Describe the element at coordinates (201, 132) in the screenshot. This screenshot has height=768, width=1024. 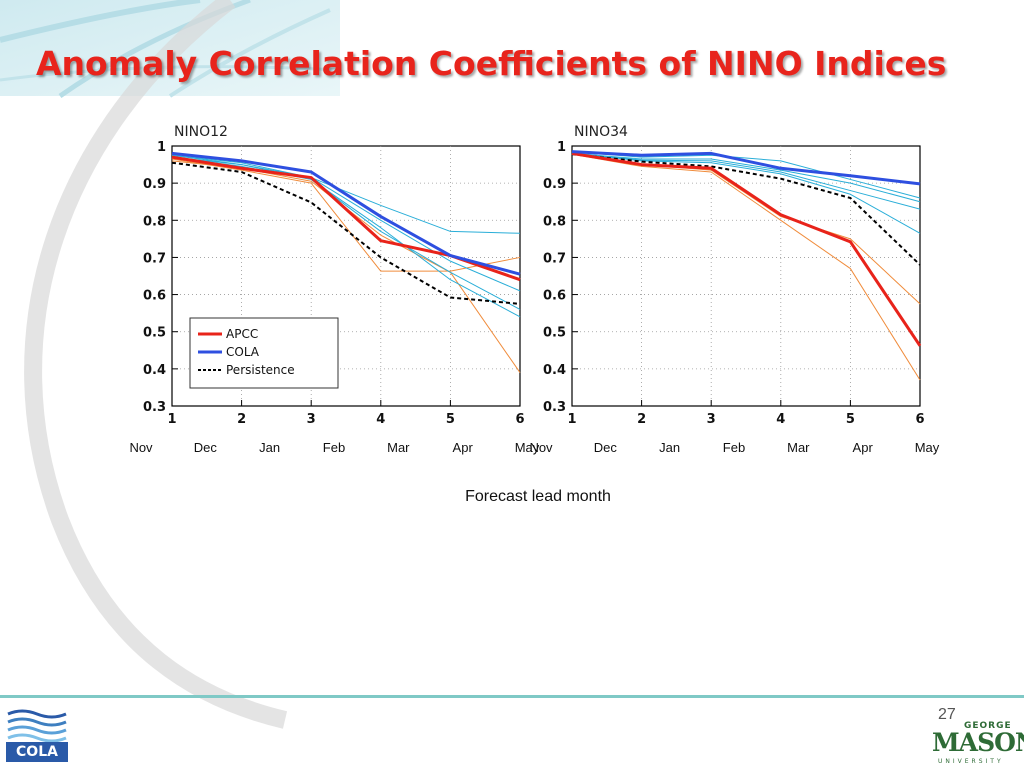
I see `chart-title: NINO12` at that location.